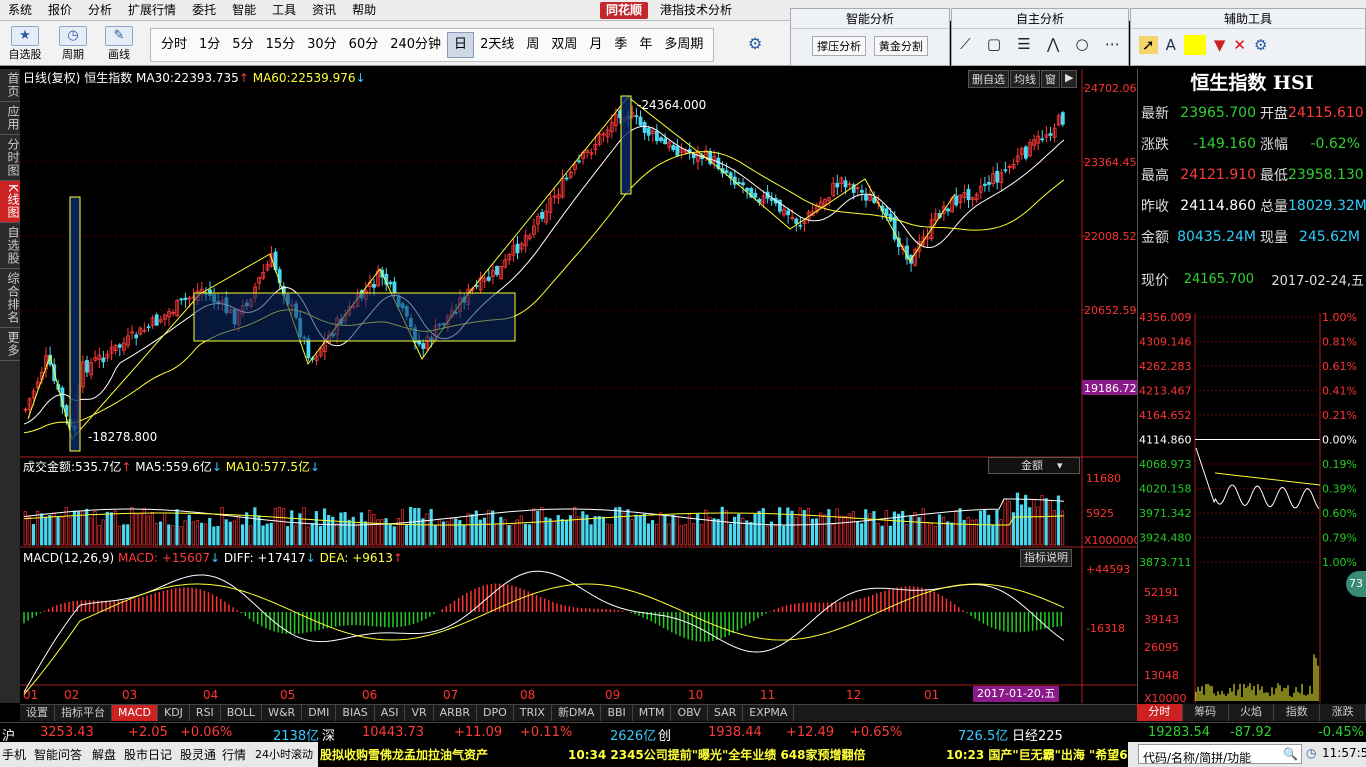 The width and height of the screenshot is (1366, 767). Describe the element at coordinates (1160, 712) in the screenshot. I see `mini-tab: 分时` at that location.